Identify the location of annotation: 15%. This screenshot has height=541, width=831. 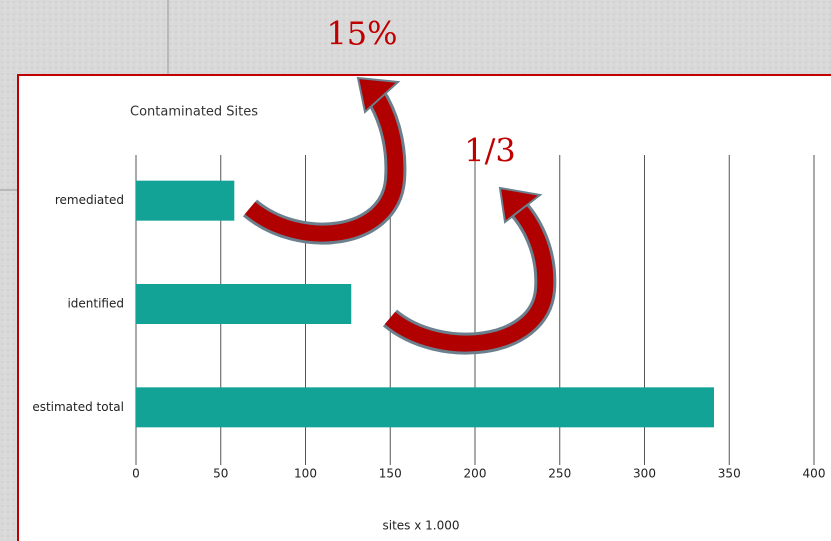
(361, 34).